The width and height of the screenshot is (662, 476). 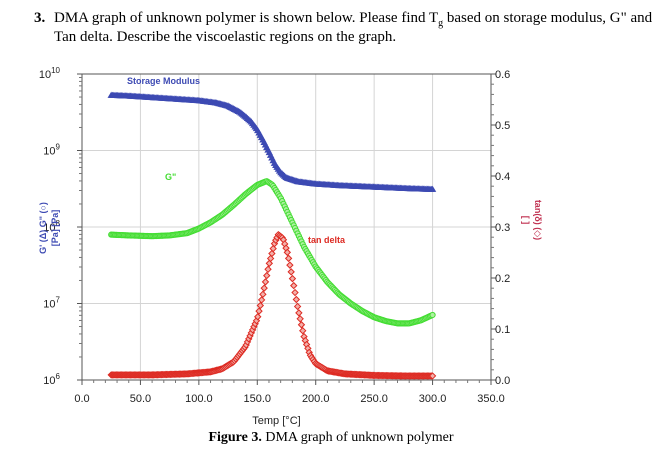 I want to click on x-axis-label: Temp [°C], so click(x=276, y=421).